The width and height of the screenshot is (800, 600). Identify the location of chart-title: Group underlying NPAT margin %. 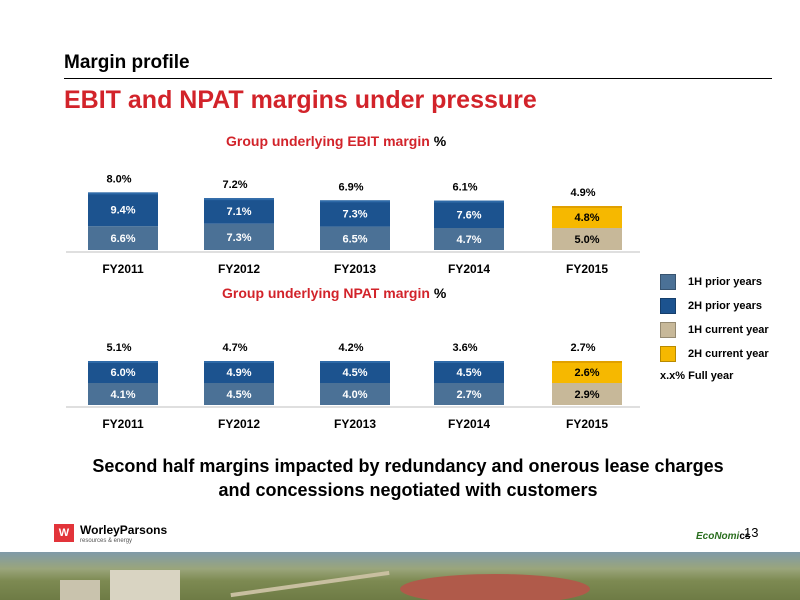
(334, 293).